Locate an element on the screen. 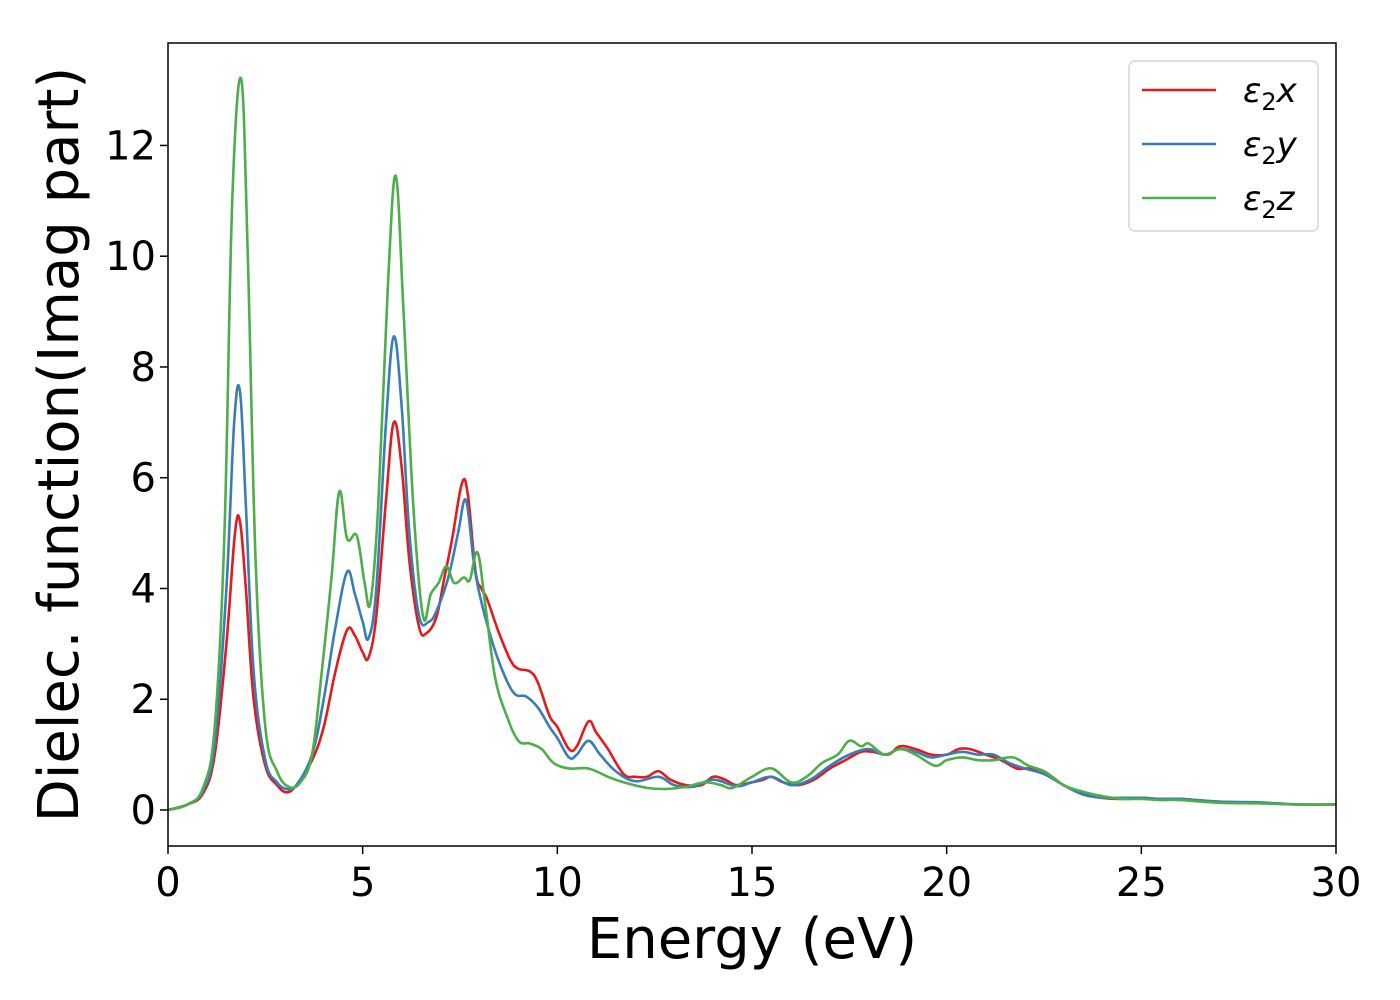 This screenshot has height=1000, width=1400. x-tick-label: 25 is located at coordinates (1141, 883).